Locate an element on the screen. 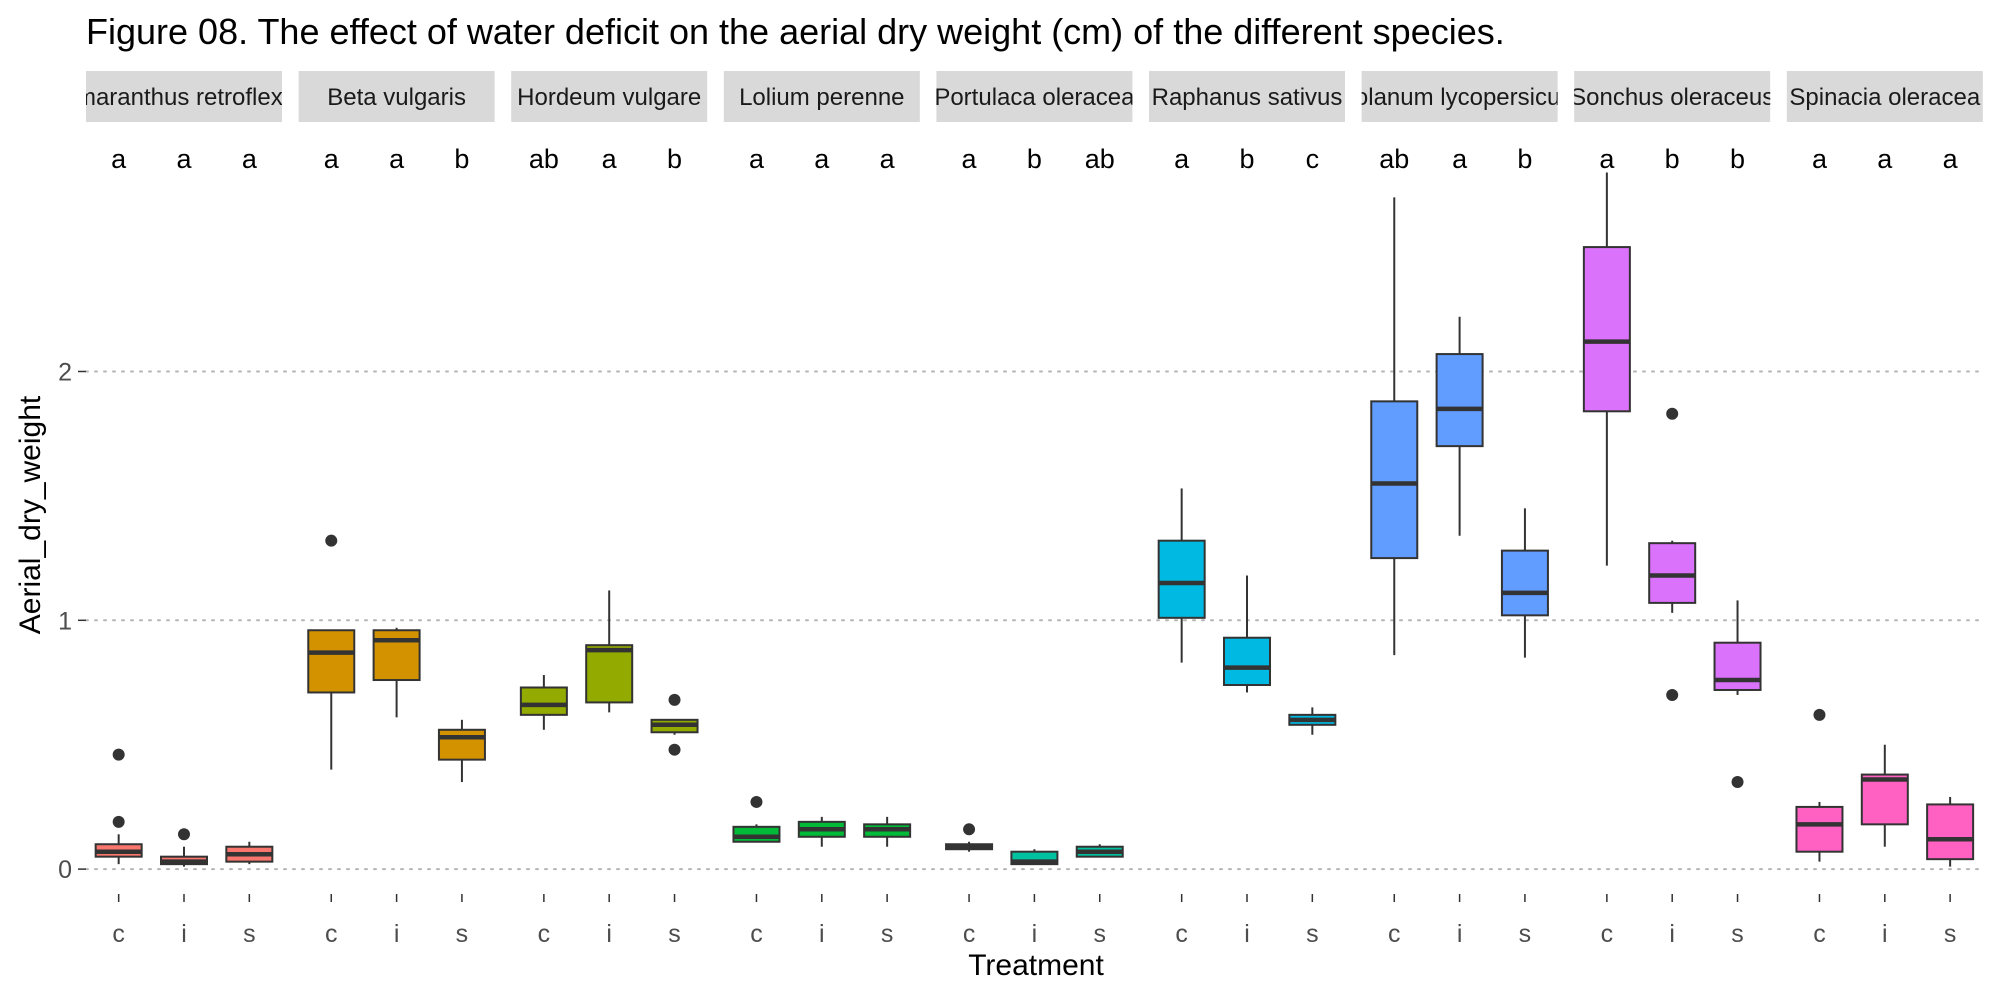  y-axis: 0 1 2 is located at coordinates (72, 621).